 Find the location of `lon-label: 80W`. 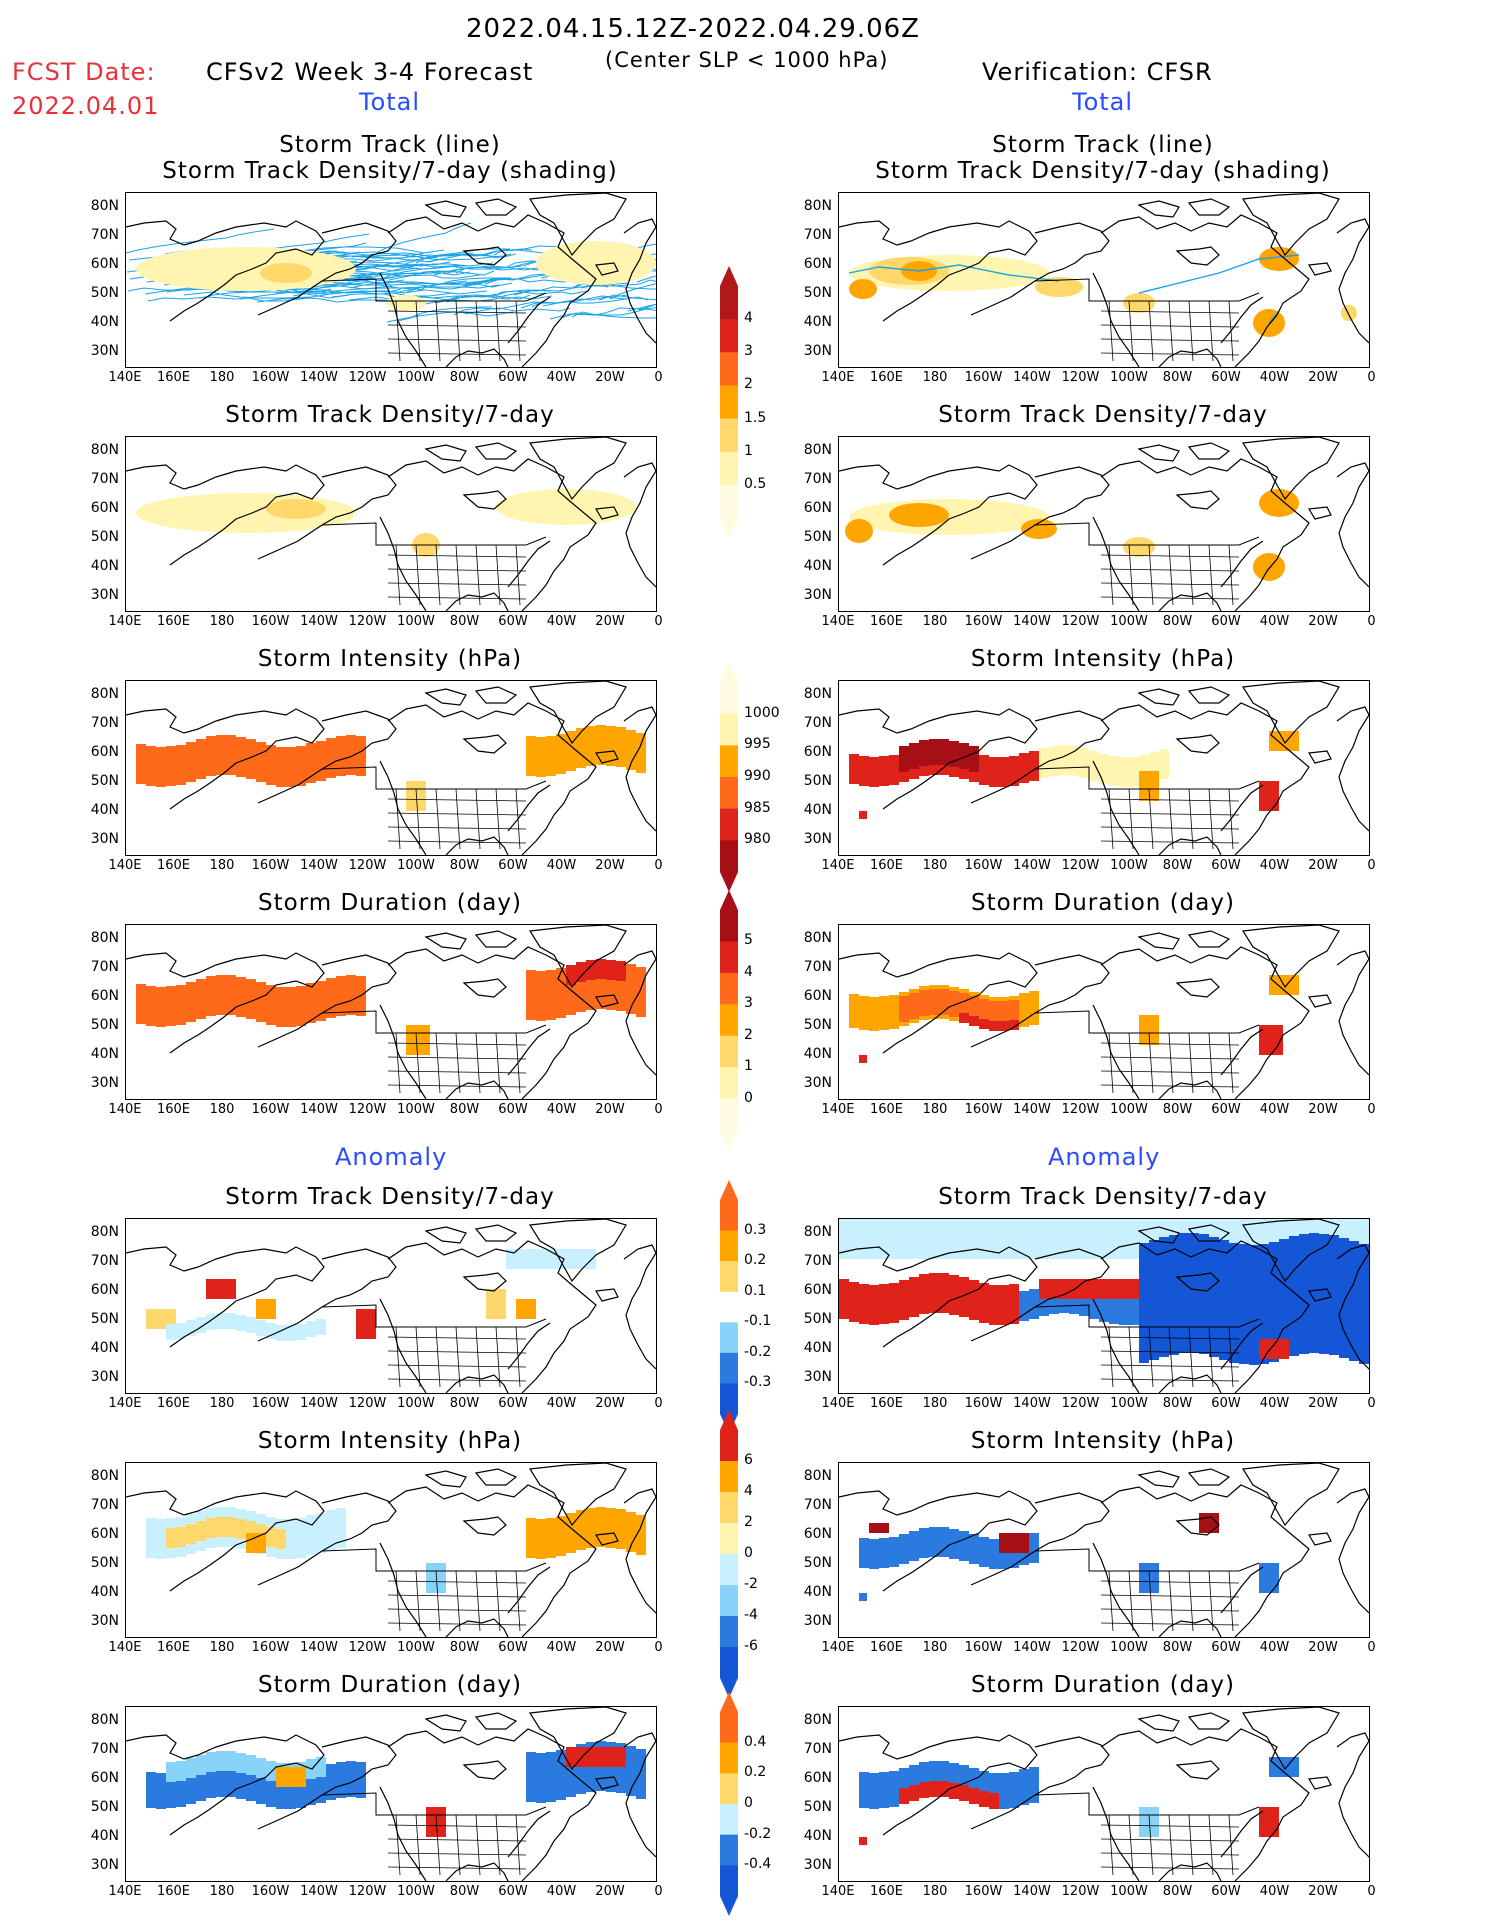

lon-label: 80W is located at coordinates (1177, 1891).